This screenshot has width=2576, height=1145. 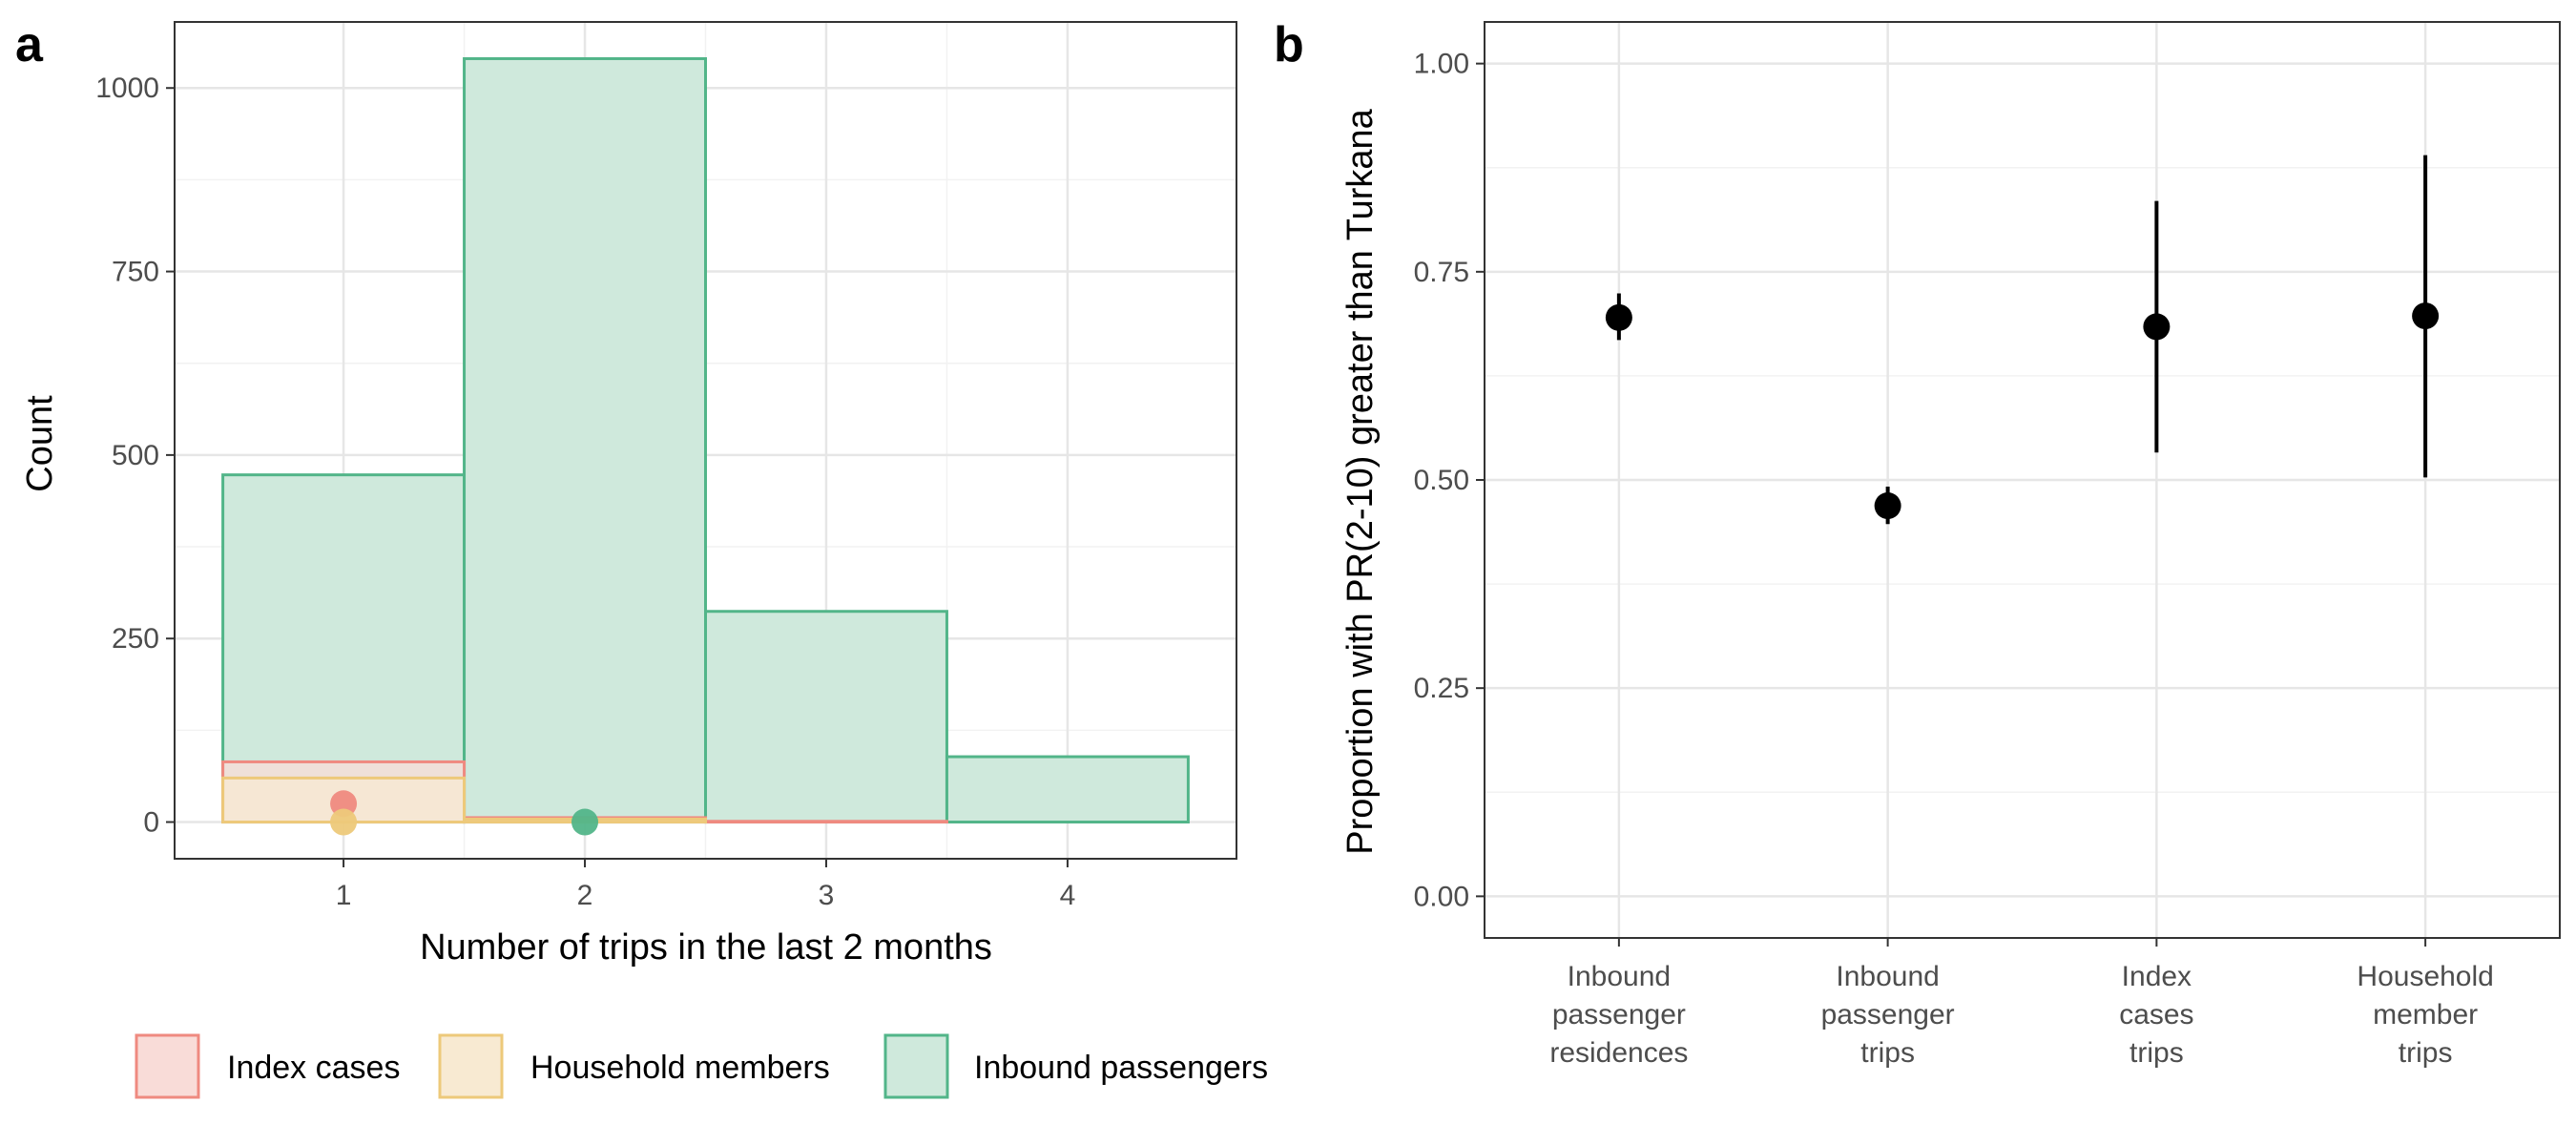 I want to click on panel-a-points, so click(x=464, y=813).